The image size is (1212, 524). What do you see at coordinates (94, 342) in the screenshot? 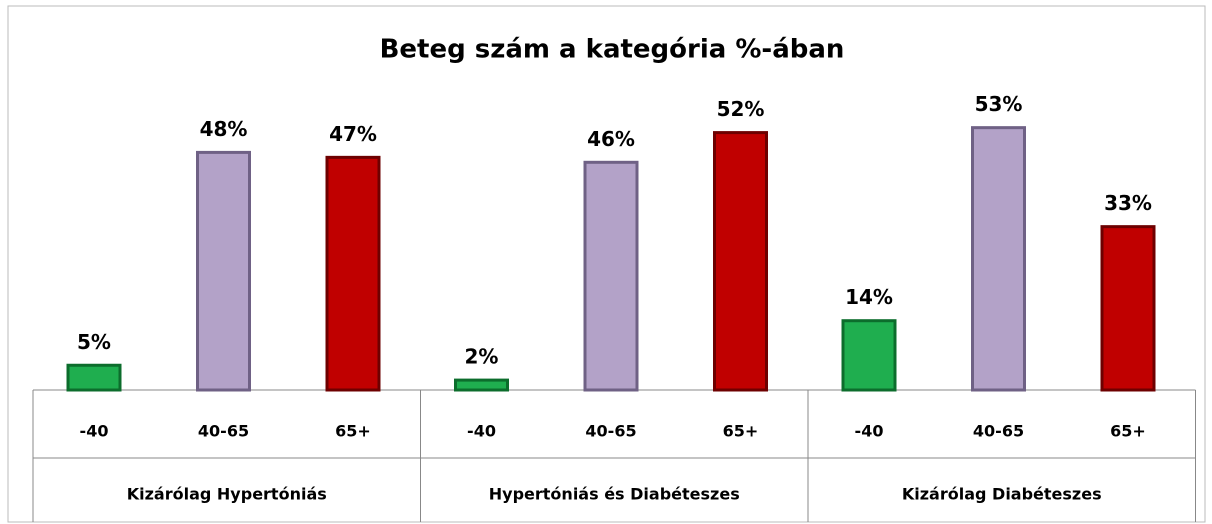
I see `data-label: 5%` at bounding box center [94, 342].